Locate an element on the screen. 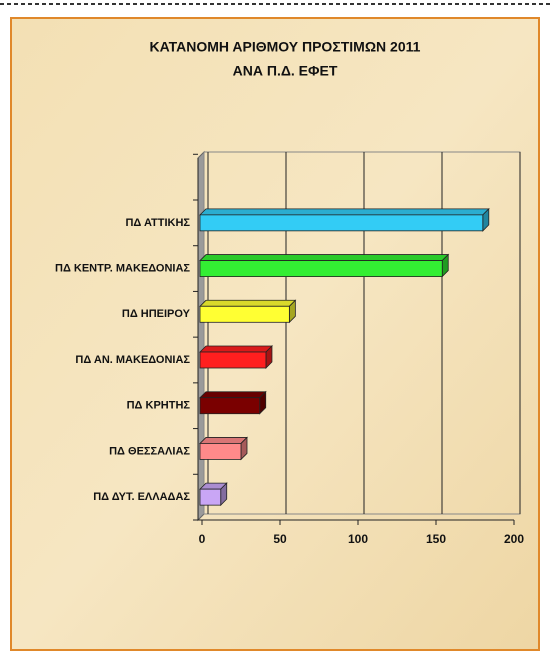  side-wall is located at coordinates (201, 336).